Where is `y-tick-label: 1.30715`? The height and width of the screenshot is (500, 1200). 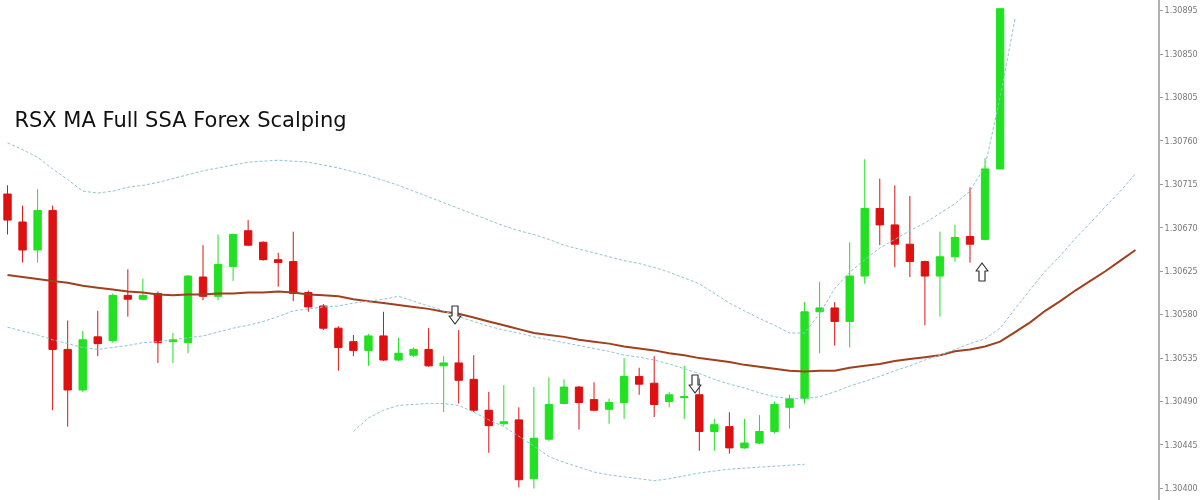
y-tick-label: 1.30715 is located at coordinates (1181, 185).